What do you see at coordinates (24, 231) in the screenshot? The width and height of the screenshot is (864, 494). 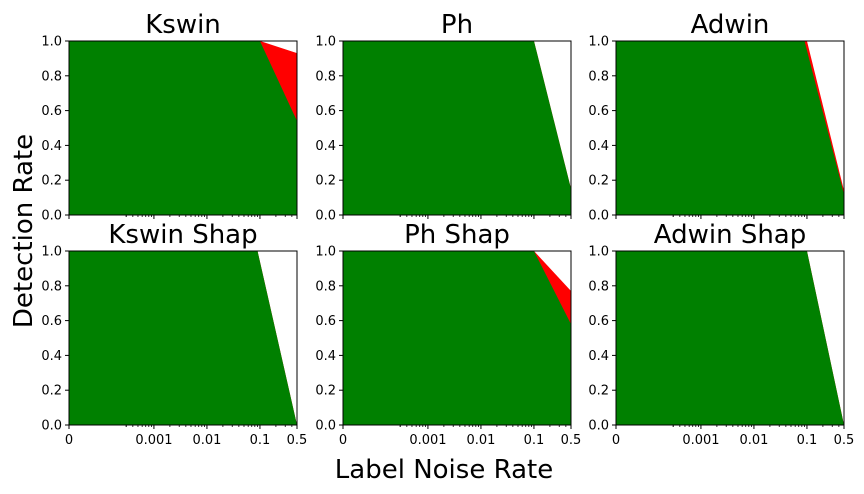 I see `y-axis-label: Detection Rate` at bounding box center [24, 231].